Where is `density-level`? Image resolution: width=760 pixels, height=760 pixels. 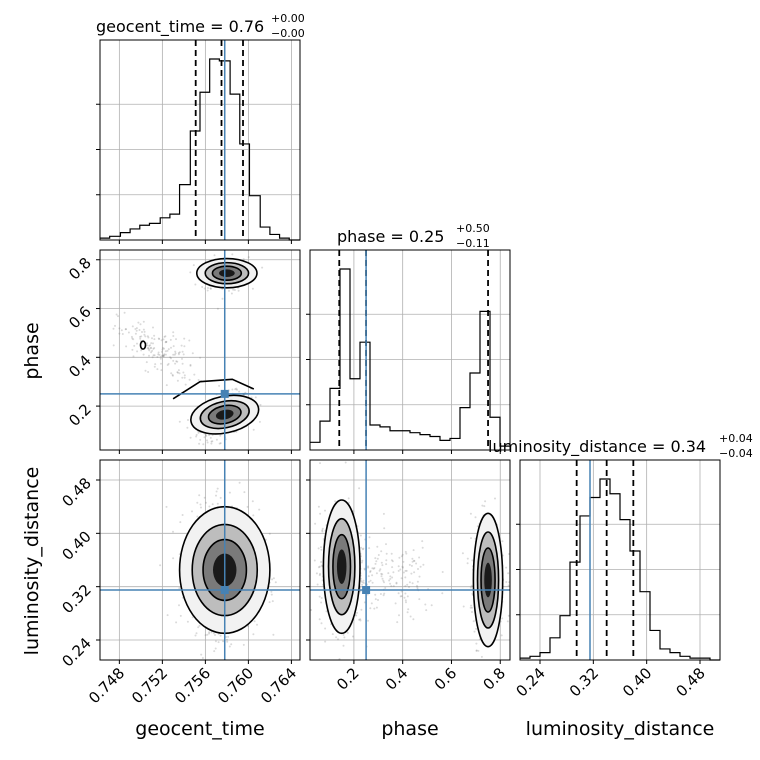
density-level is located at coordinates (341, 567).